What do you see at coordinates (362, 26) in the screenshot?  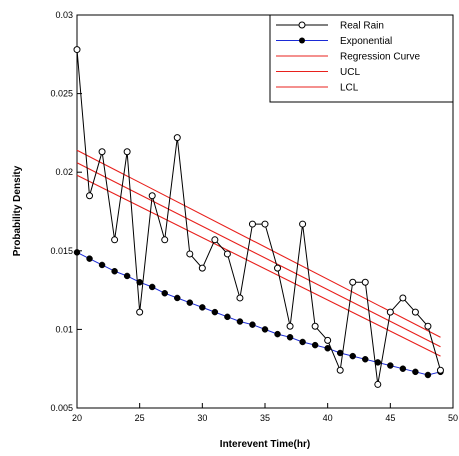 I see `legend-label-real-rain: Real Rain` at bounding box center [362, 26].